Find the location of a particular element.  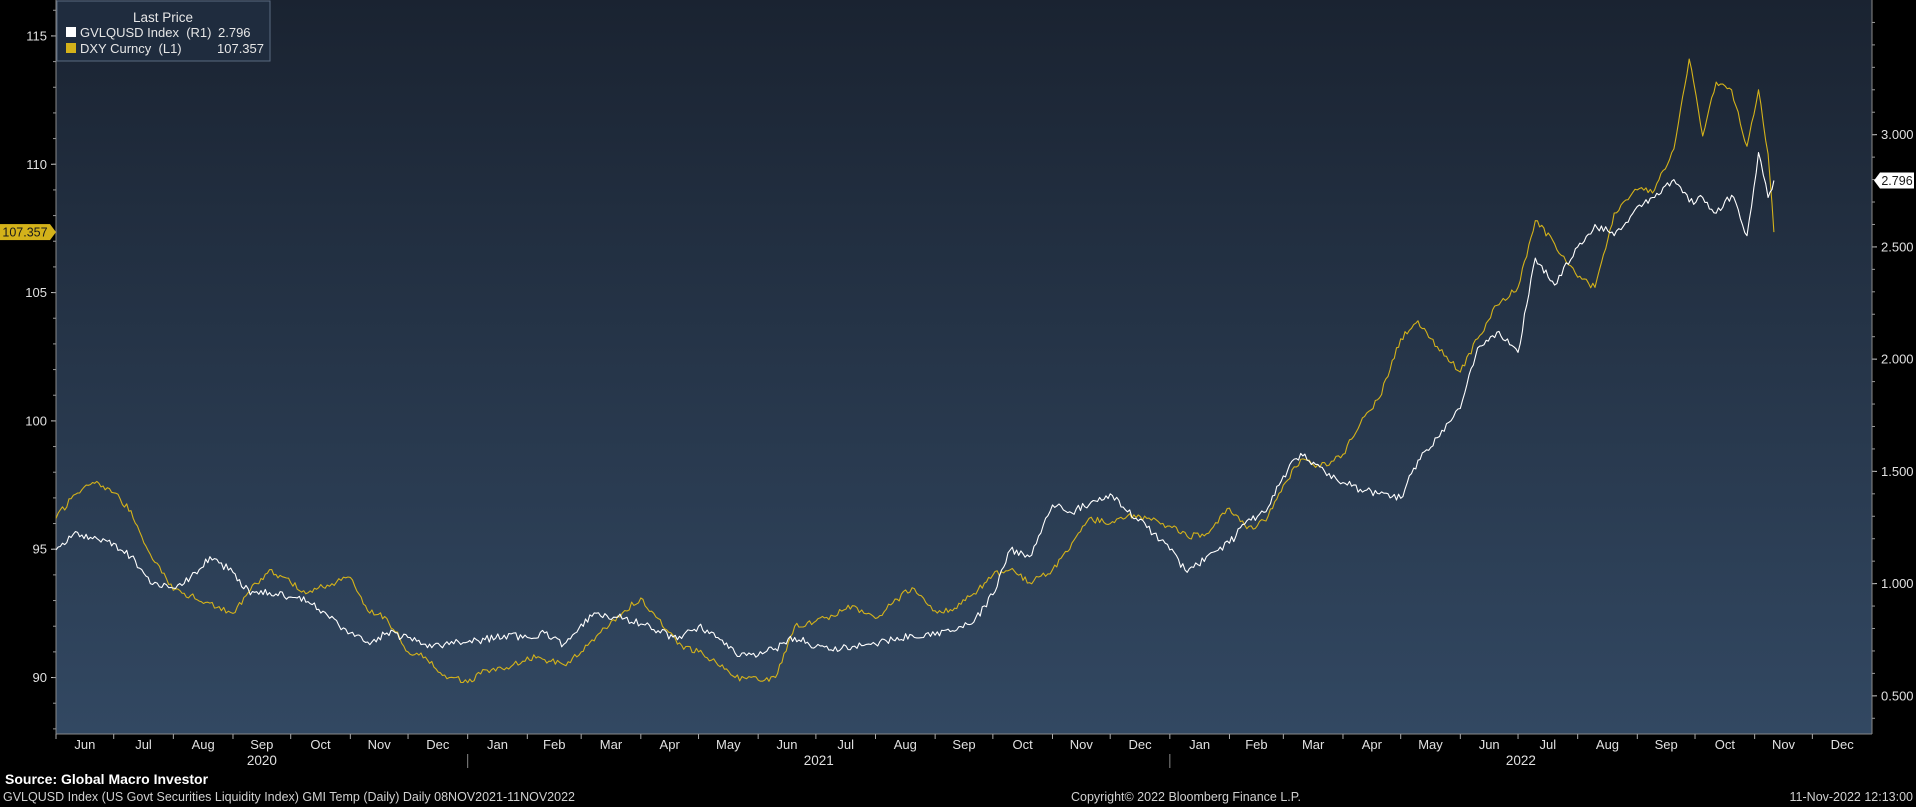

right-last-value-tag is located at coordinates (1894, 180).